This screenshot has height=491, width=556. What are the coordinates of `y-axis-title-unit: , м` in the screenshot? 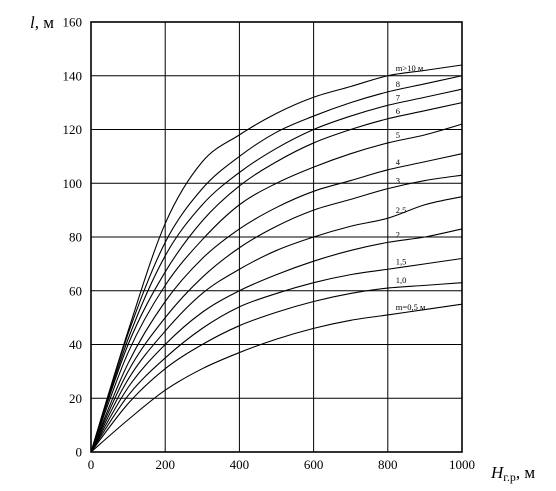 It's located at (45, 22).